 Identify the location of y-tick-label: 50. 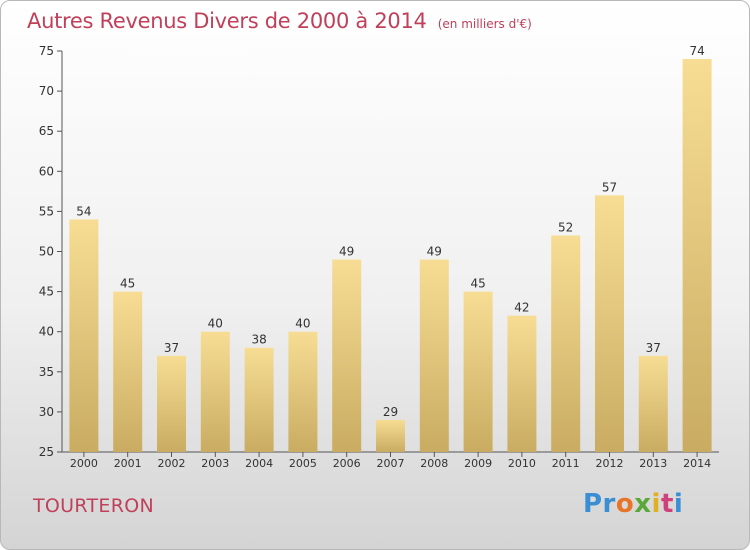
(46, 252).